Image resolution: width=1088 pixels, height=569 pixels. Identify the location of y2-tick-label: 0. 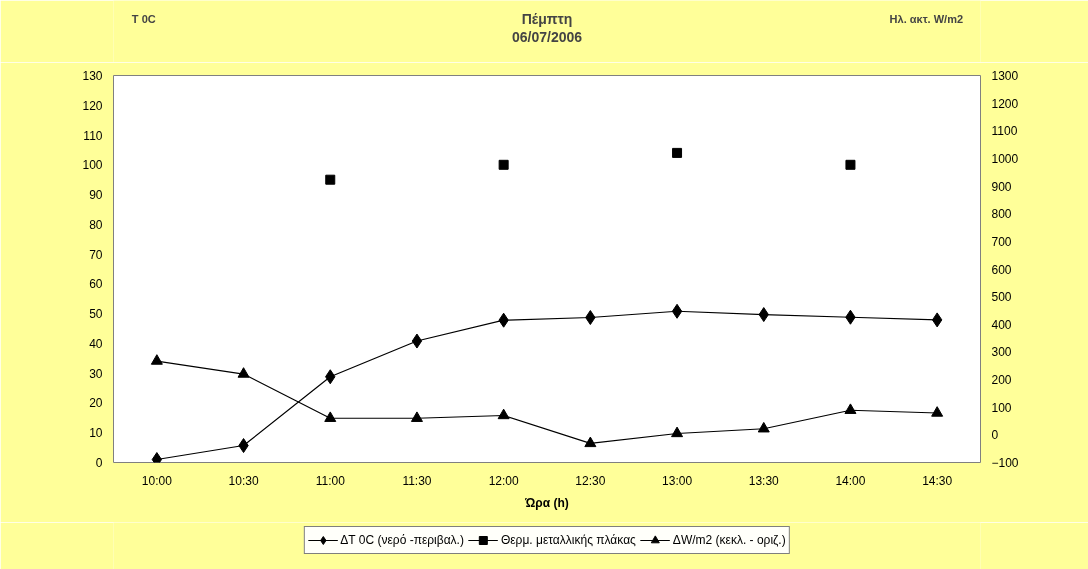
(995, 435).